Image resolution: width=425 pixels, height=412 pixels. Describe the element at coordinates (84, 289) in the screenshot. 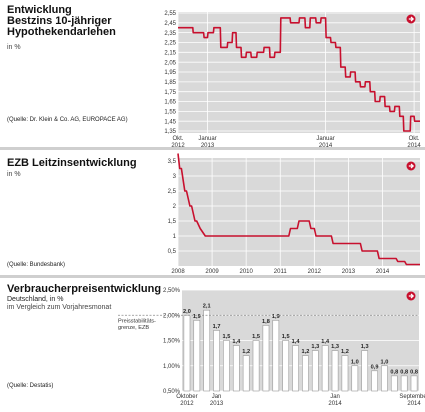

I see `chart3-title: Verbraucherpreisentwicklung` at that location.